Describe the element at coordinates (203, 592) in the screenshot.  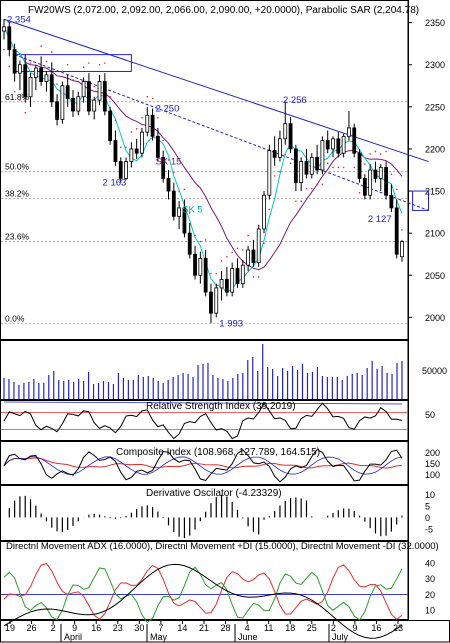
I see `minus-di-line` at that location.